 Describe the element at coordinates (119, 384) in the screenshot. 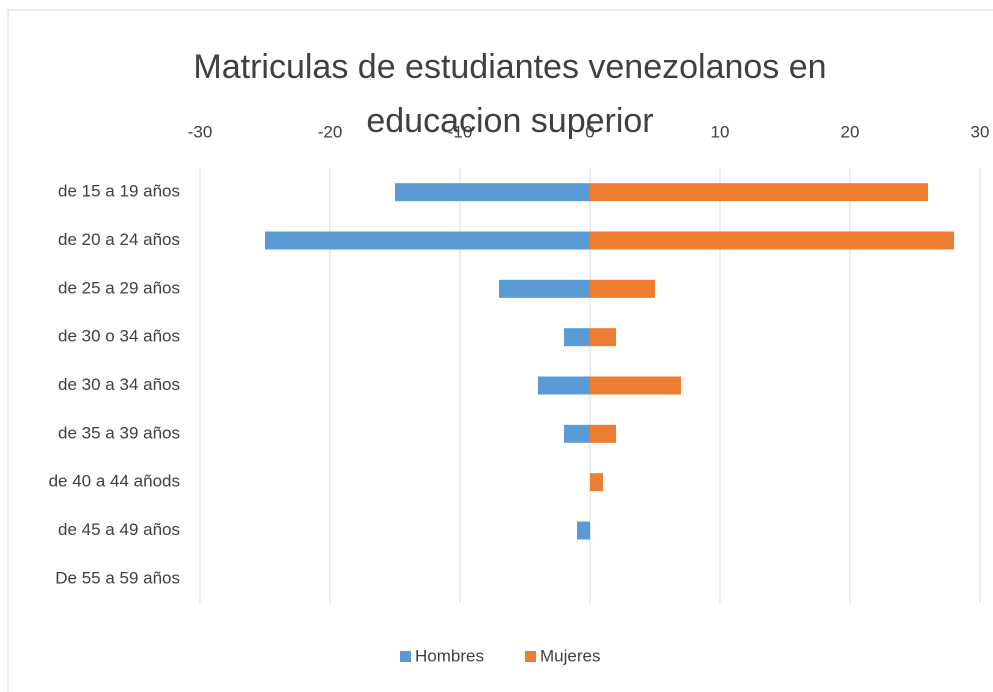

I see `y-tick-label: de 30 a 34 años` at that location.